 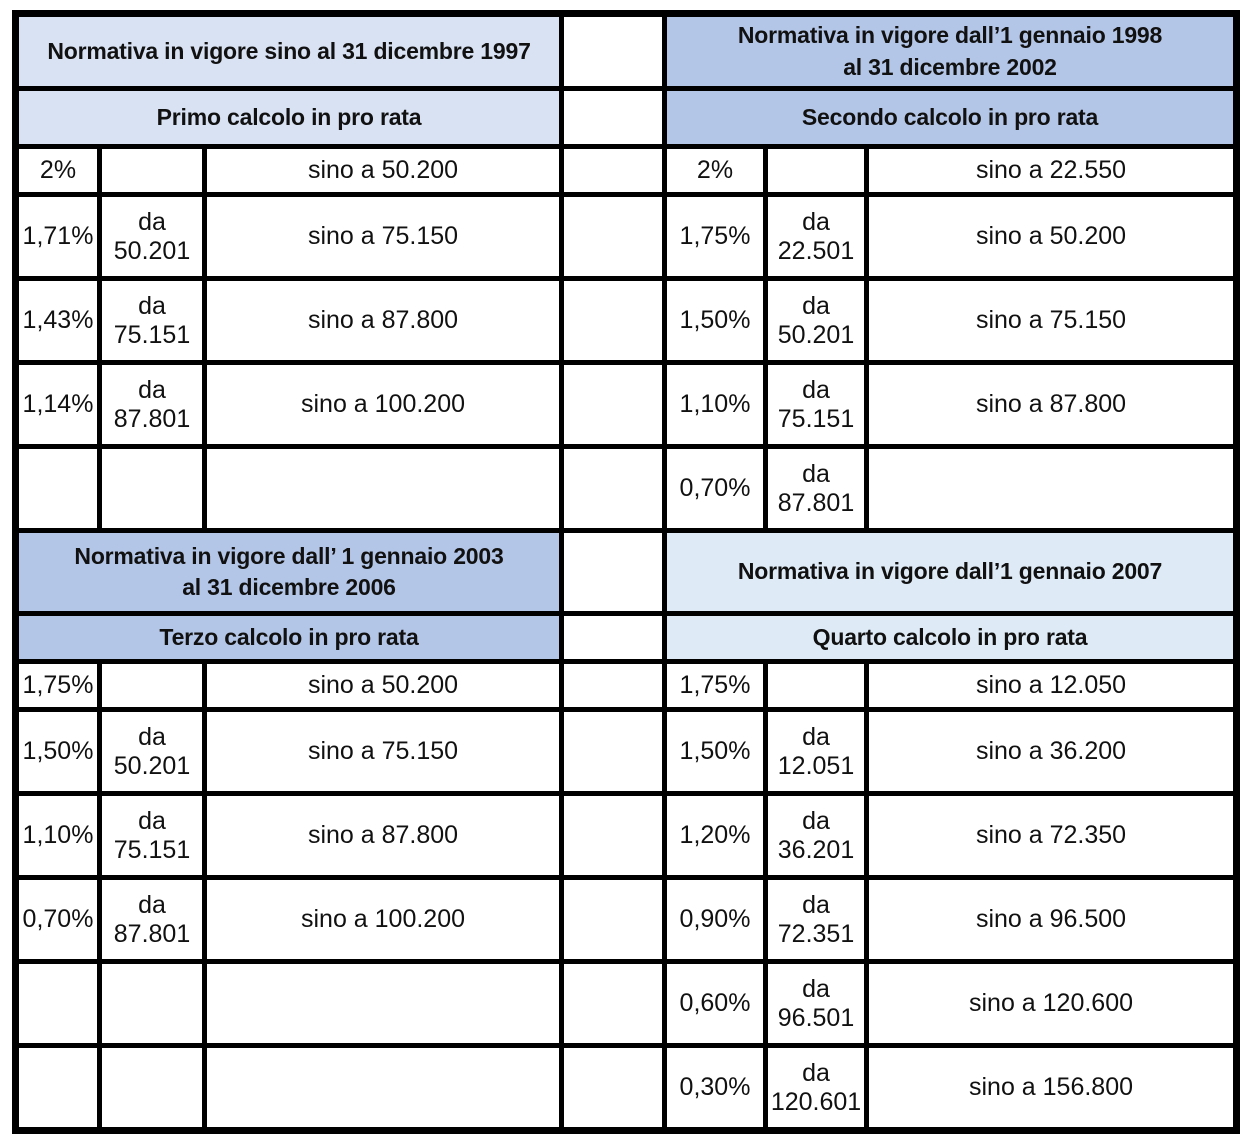 I want to click on range-to-cell: sino a 120.600, so click(x=1051, y=1003).